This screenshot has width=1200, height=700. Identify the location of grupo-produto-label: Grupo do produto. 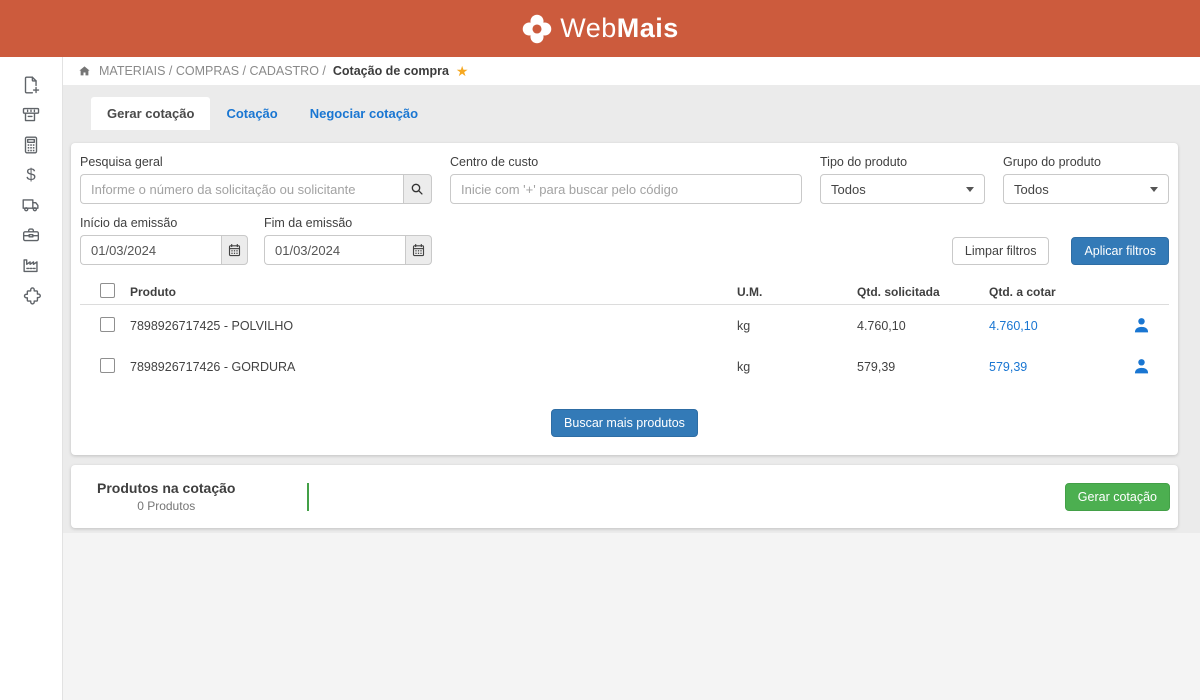
(1052, 162).